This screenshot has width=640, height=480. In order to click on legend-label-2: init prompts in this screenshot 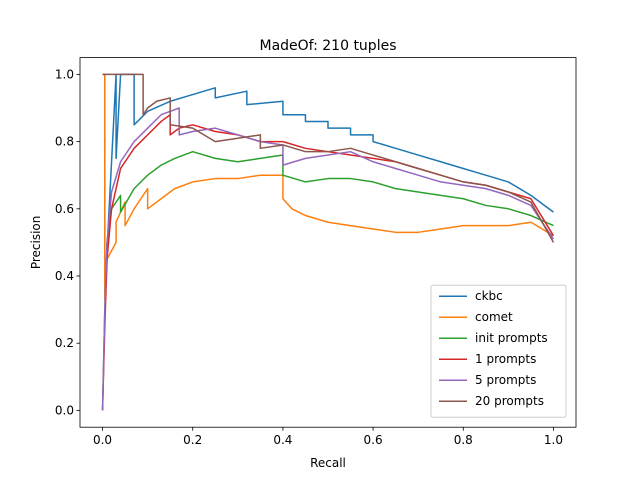, I will do `click(511, 338)`.